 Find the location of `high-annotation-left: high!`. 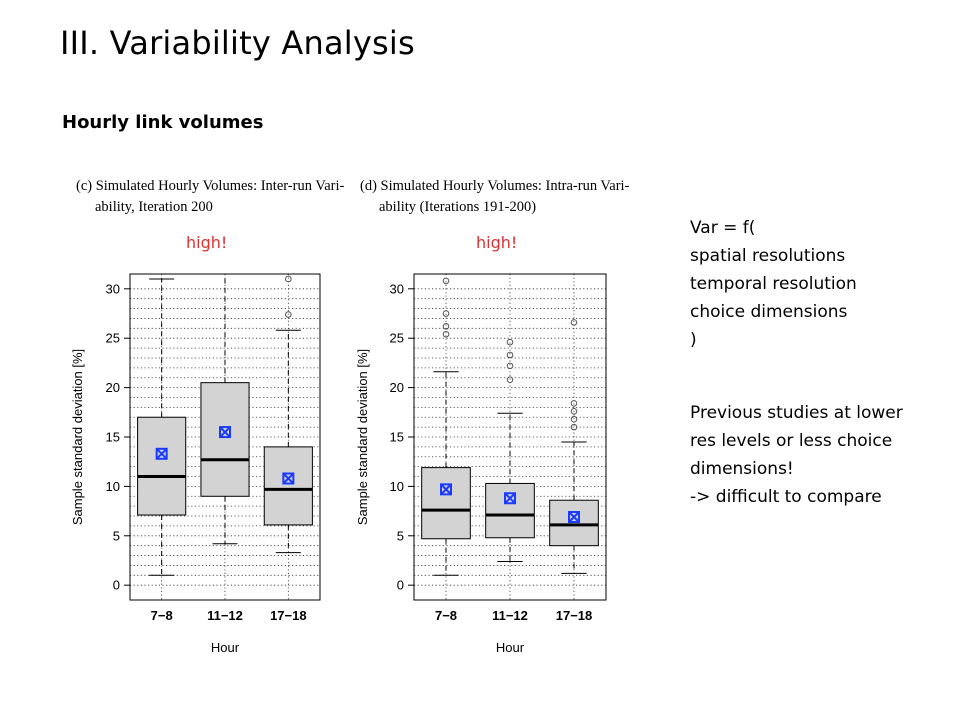

high-annotation-left: high! is located at coordinates (207, 242).